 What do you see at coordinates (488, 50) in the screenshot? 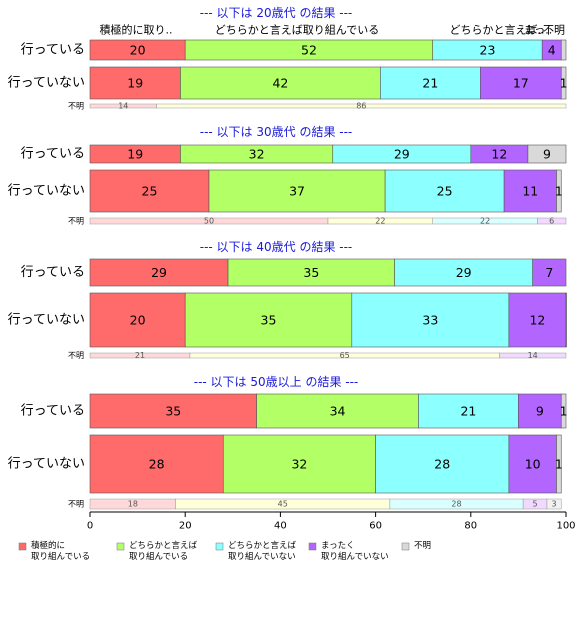
I see `bar-value-label: 23` at bounding box center [488, 50].